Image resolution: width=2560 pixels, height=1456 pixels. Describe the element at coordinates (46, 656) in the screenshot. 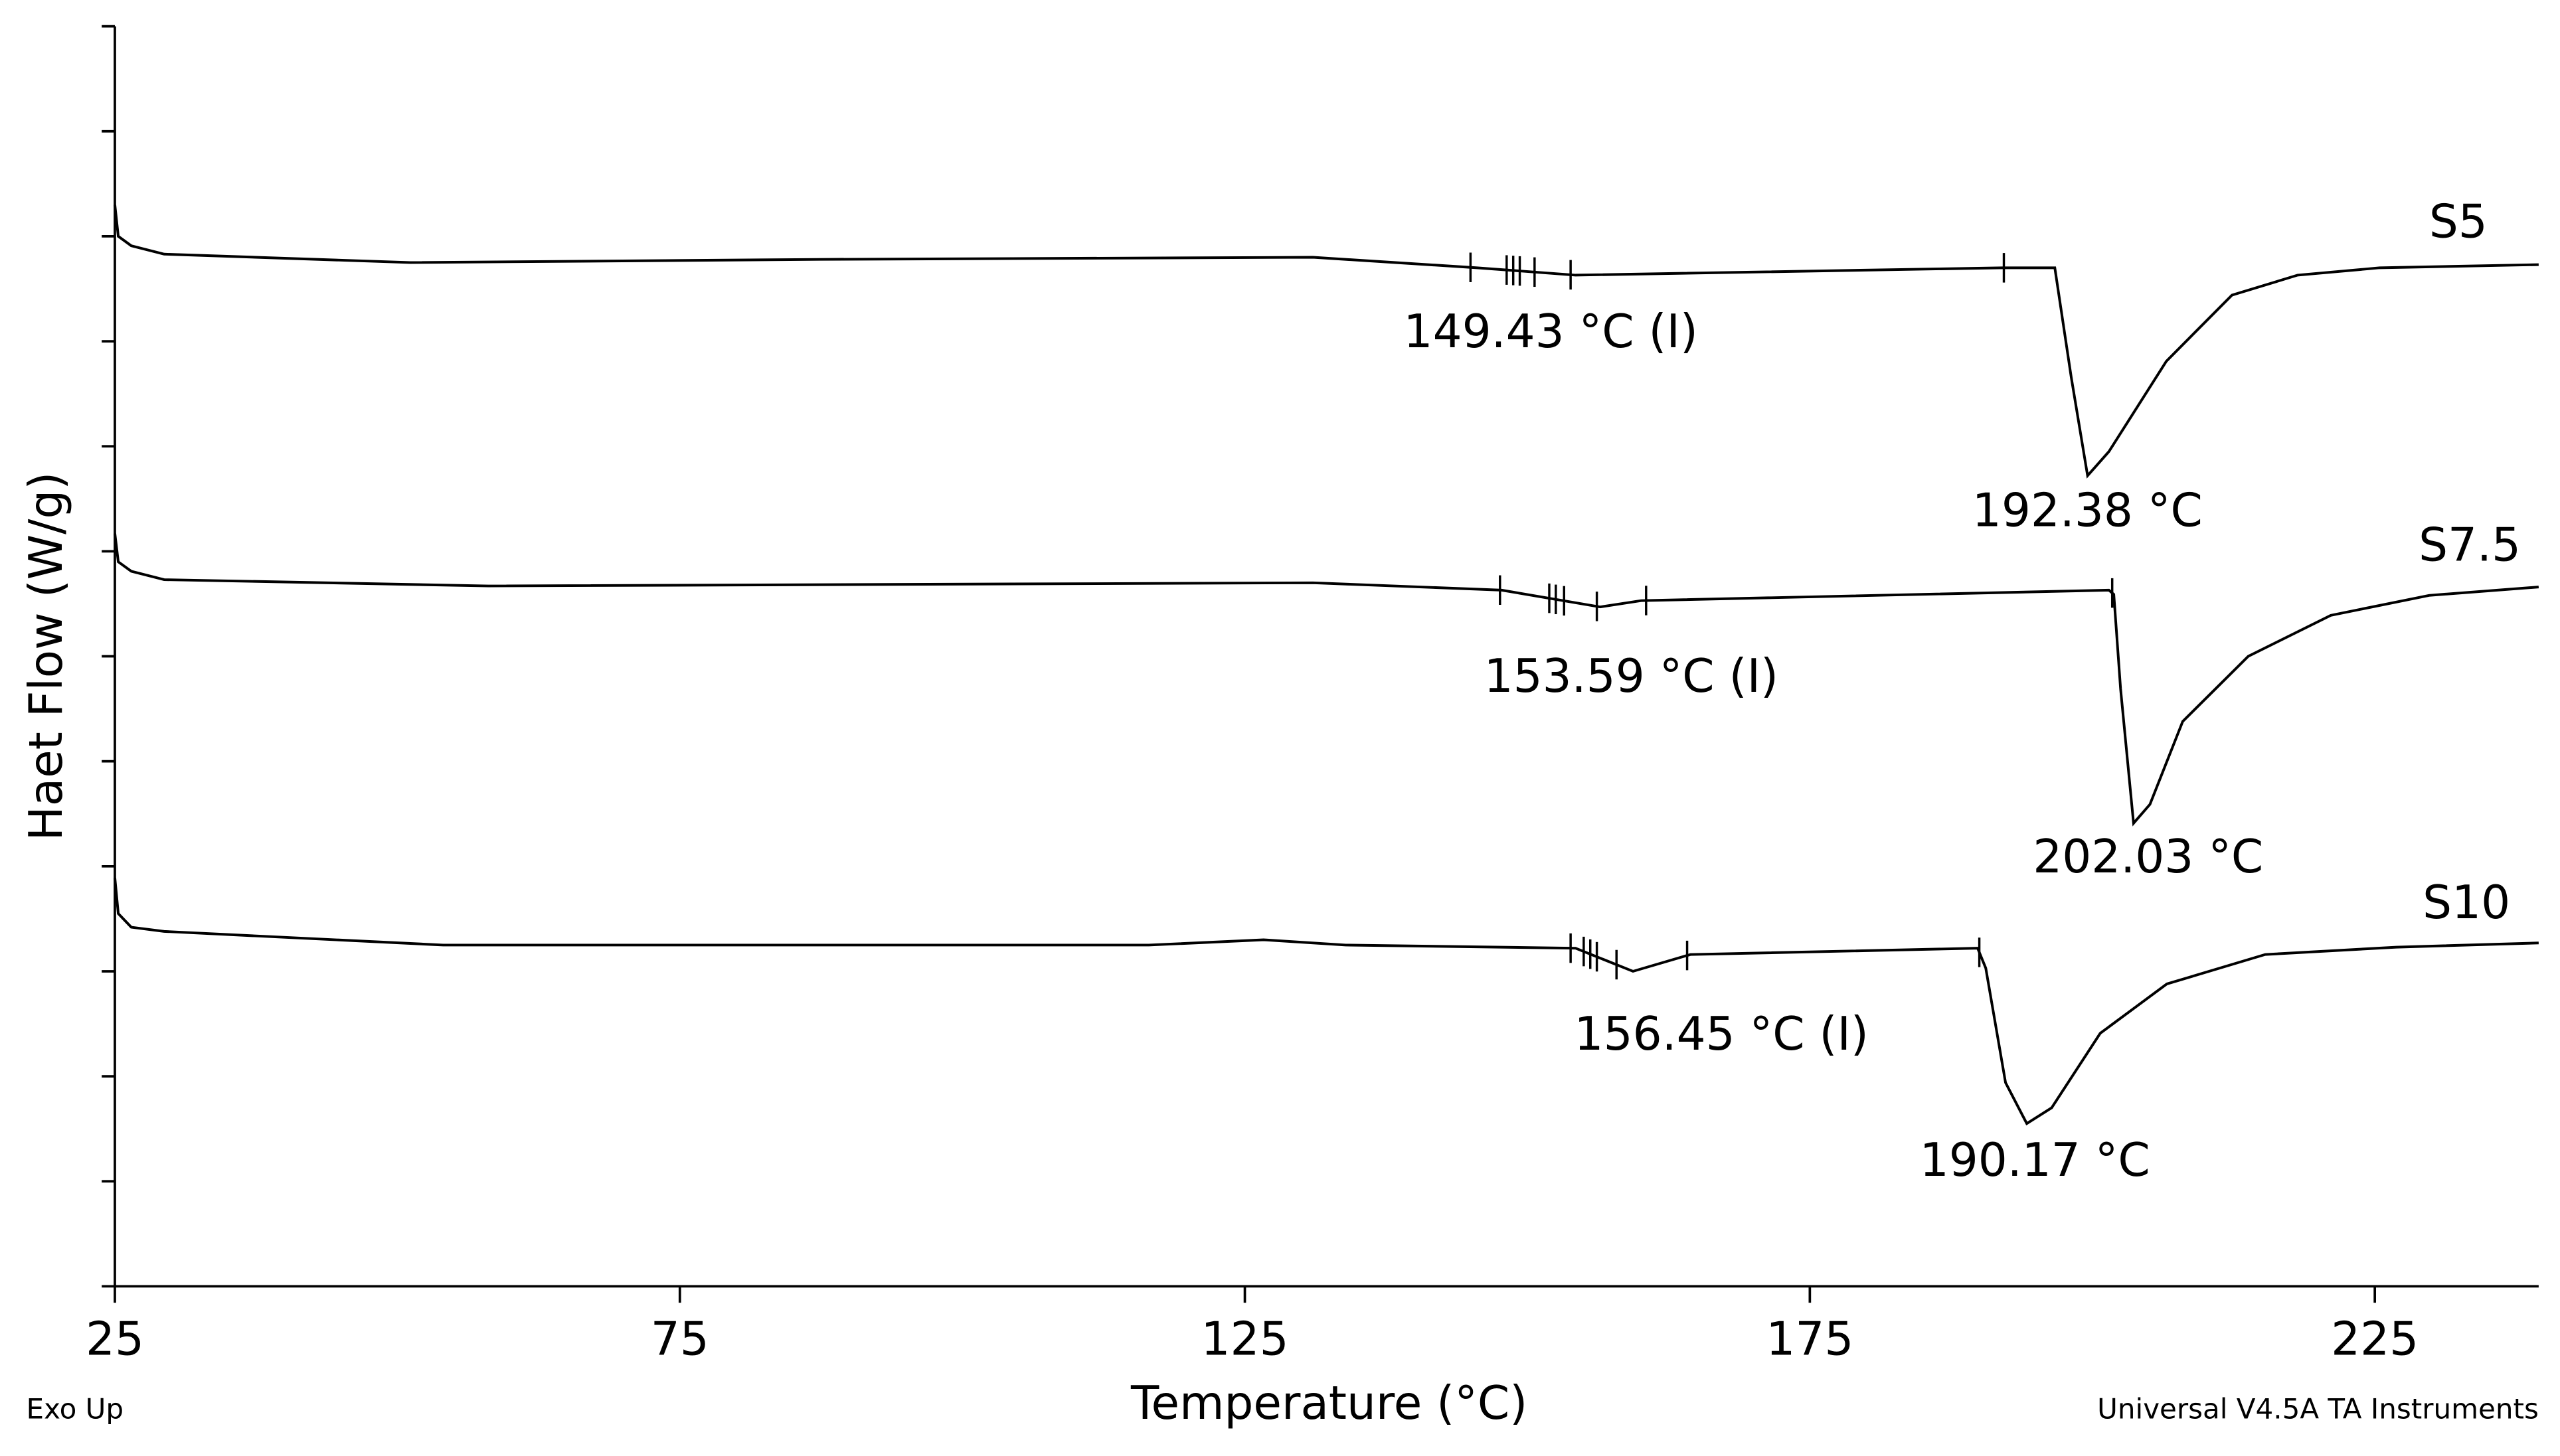

I see `y-axis-title: Haet Flow (W/g)` at that location.